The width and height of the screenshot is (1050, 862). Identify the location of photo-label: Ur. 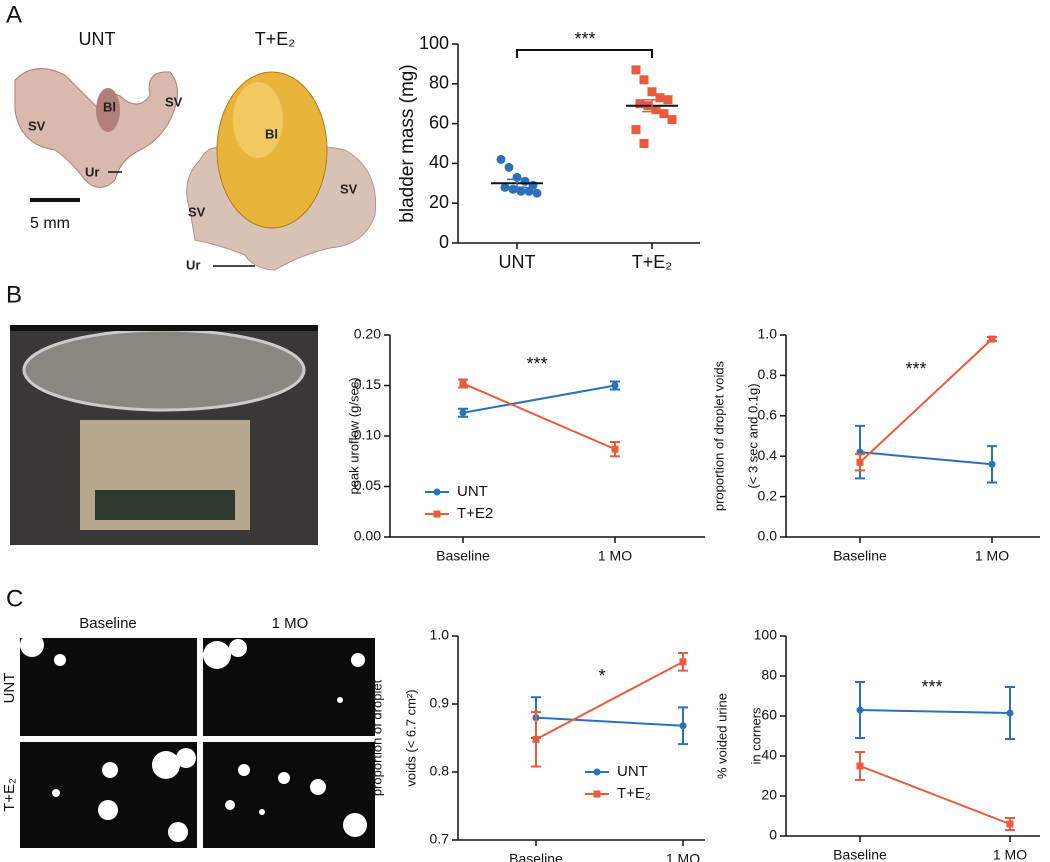
(193, 264).